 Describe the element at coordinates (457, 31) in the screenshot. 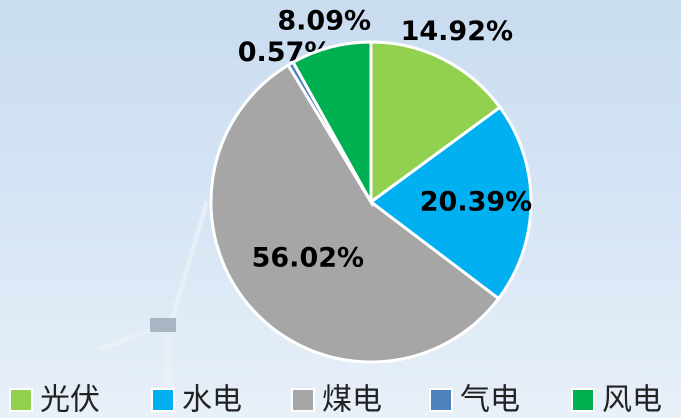

I see `data-label: 14.92%` at that location.